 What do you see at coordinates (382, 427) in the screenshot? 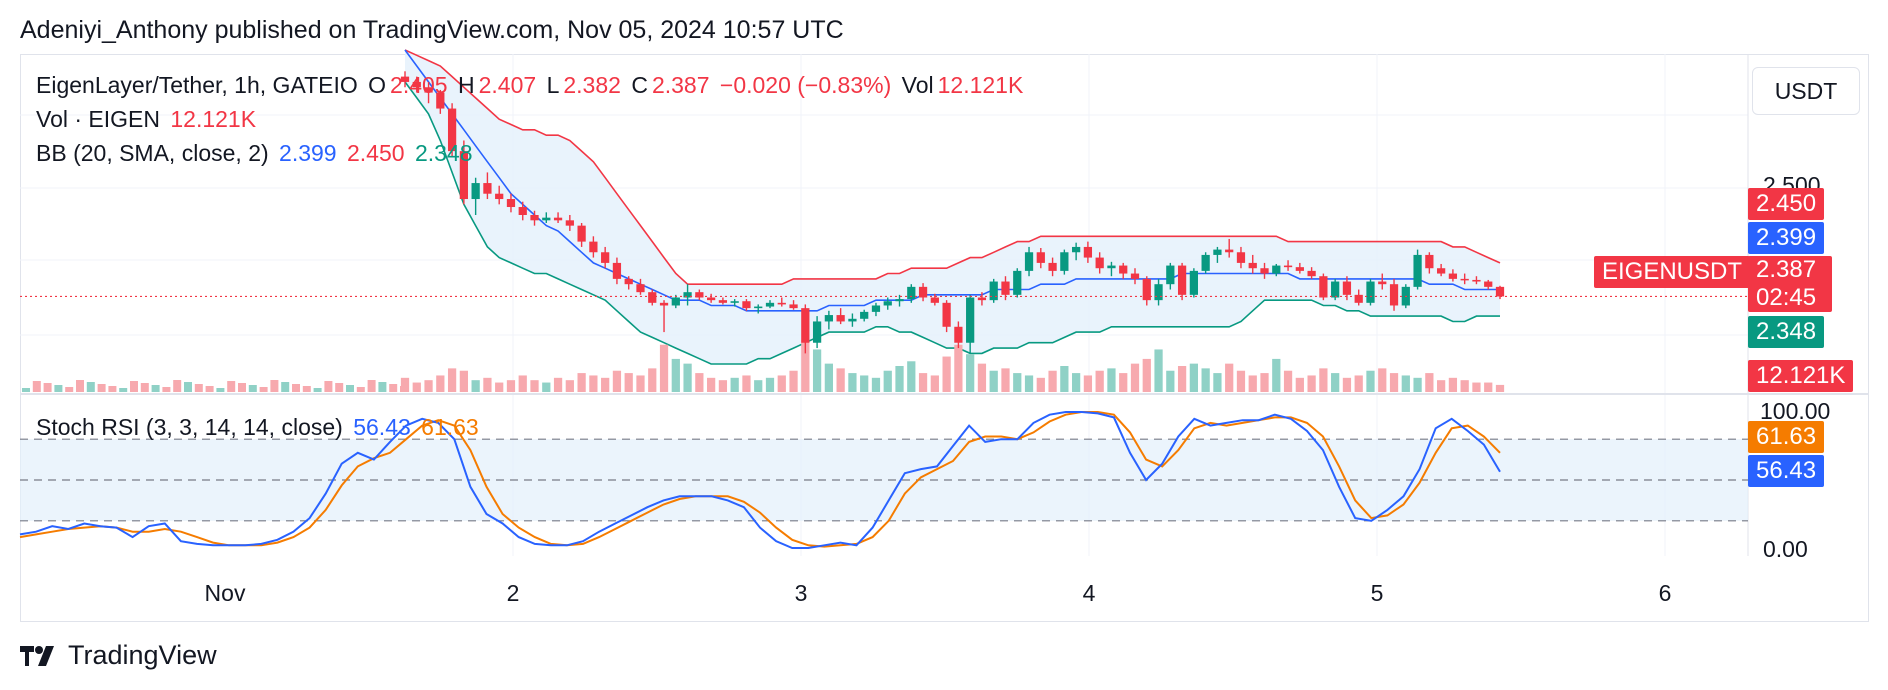
I see `legend-stoch-k: 56.43` at bounding box center [382, 427].